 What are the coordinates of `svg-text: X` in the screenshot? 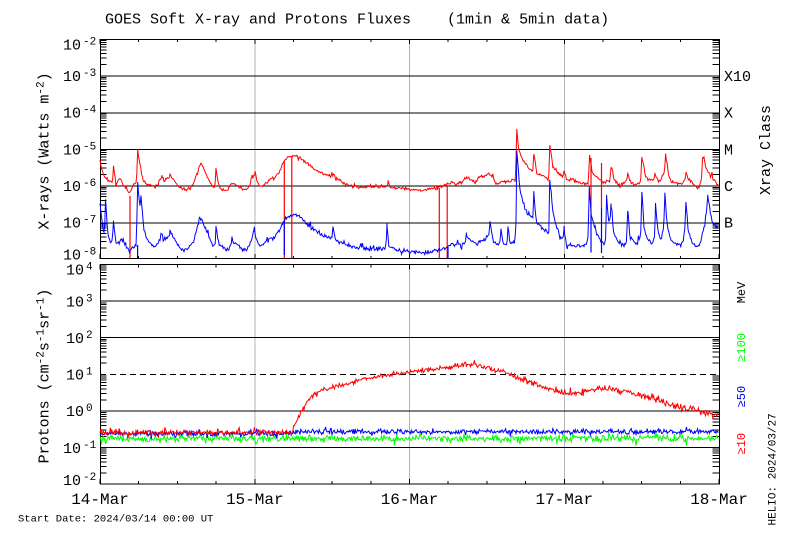 It's located at (728, 114).